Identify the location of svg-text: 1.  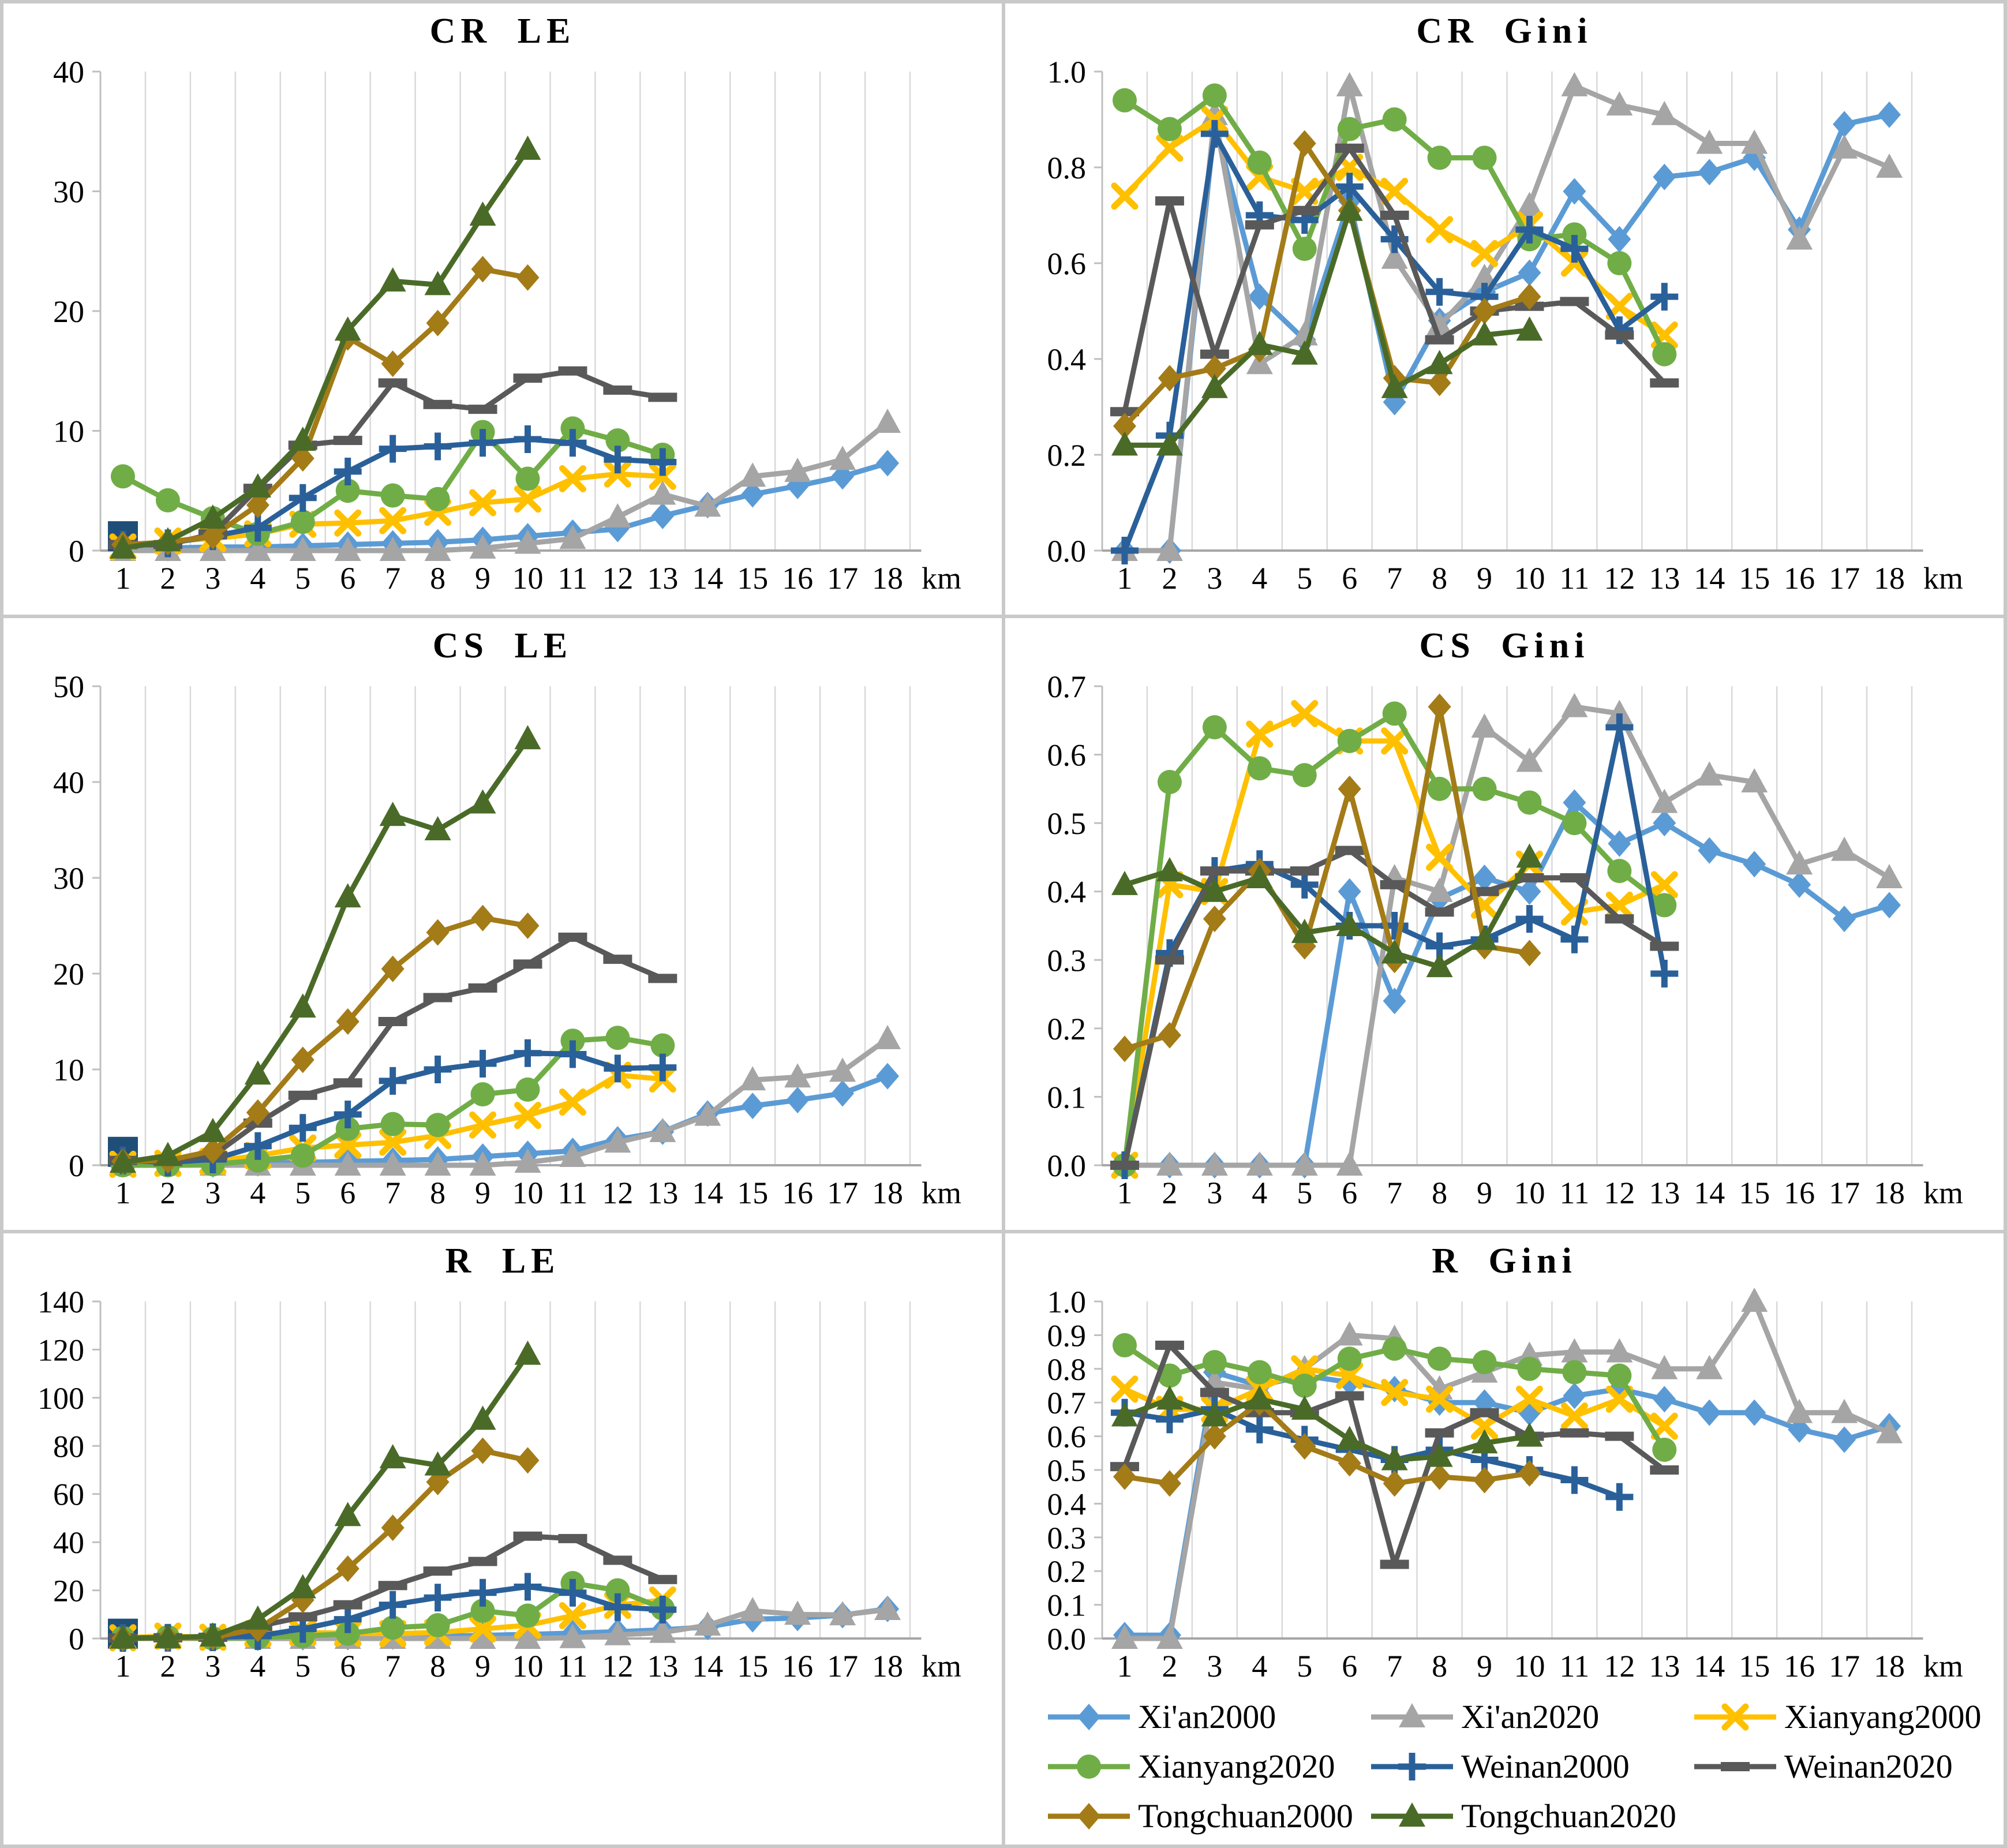
(122, 1193).